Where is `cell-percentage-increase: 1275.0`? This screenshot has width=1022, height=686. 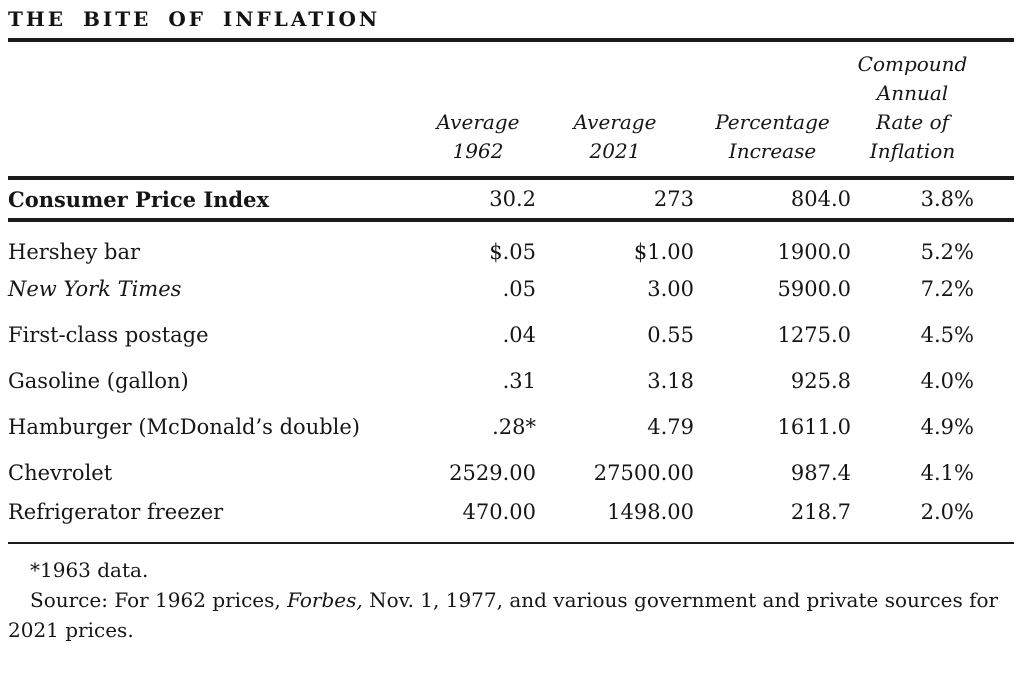
cell-percentage-increase: 1275.0 is located at coordinates (814, 335).